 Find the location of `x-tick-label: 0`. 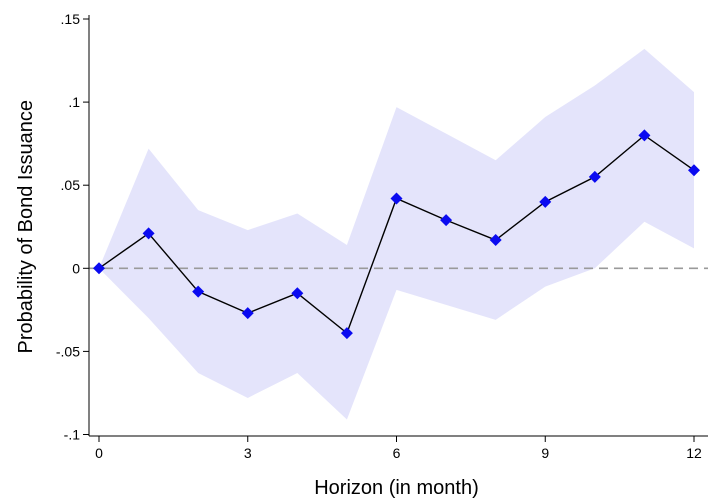

x-tick-label: 0 is located at coordinates (99, 453).